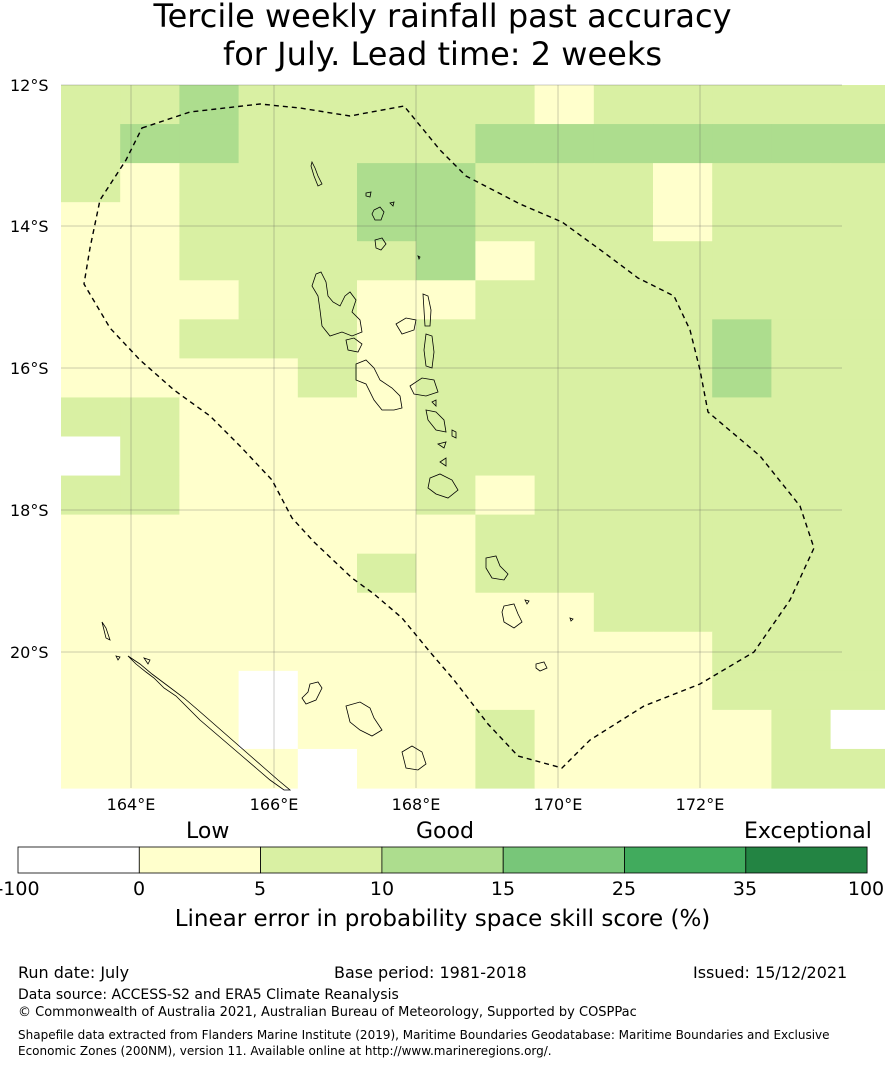 The image size is (885, 1065). Describe the element at coordinates (131, 804) in the screenshot. I see `lon-label: 164°E` at that location.